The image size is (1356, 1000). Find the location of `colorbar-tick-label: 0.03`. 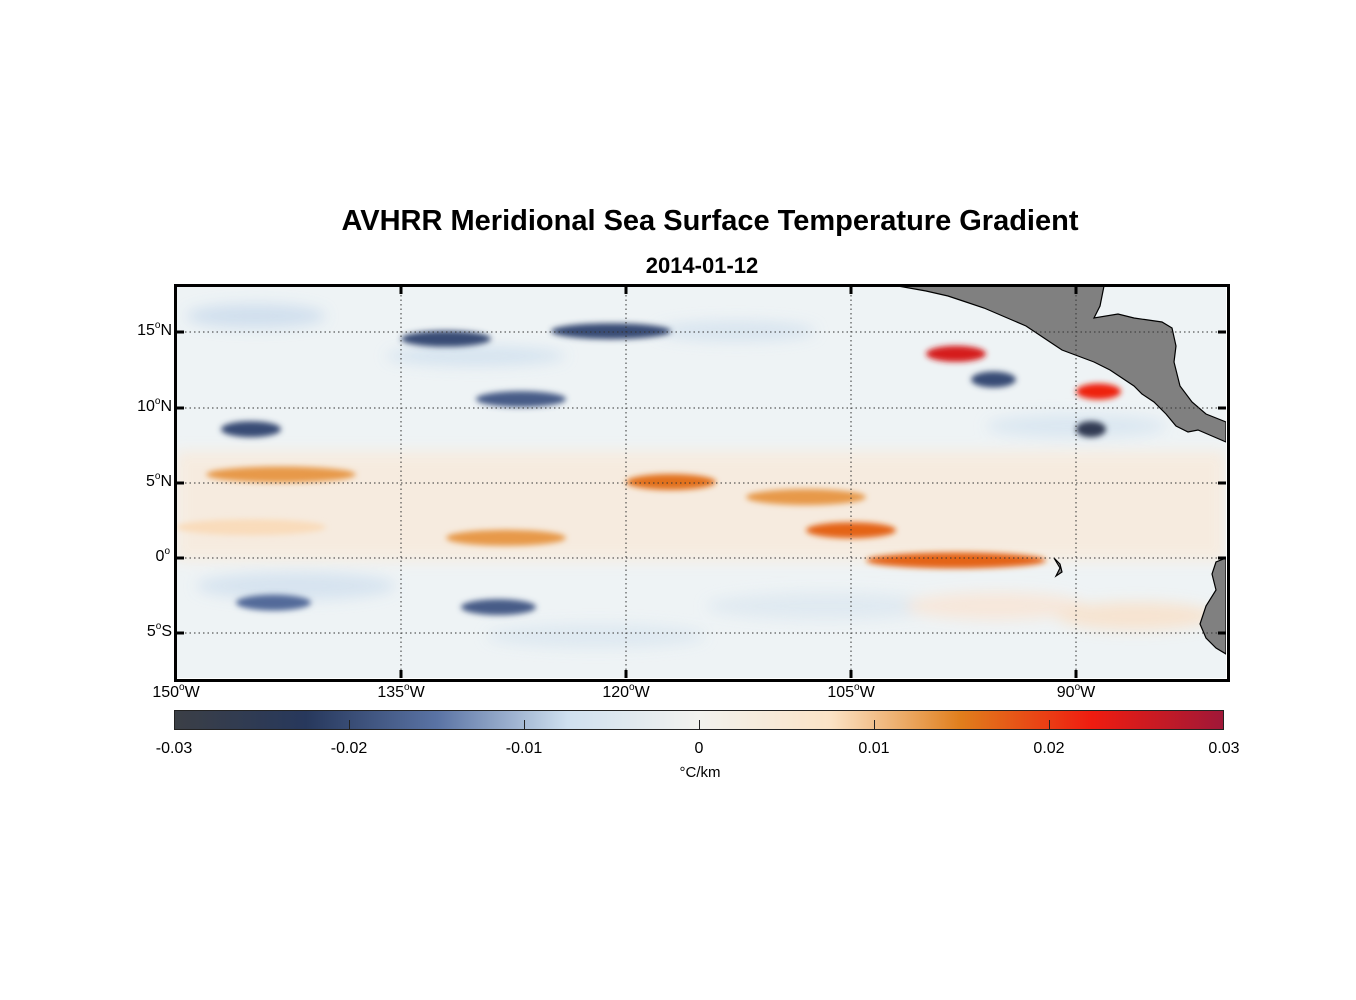

colorbar-tick-label: 0.03 is located at coordinates (1224, 748).